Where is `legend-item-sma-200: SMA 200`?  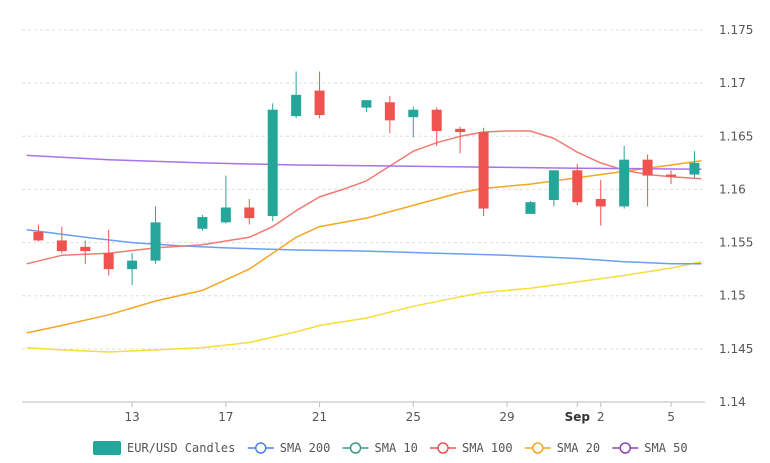
legend-item-sma-200: SMA 200 is located at coordinates (289, 448).